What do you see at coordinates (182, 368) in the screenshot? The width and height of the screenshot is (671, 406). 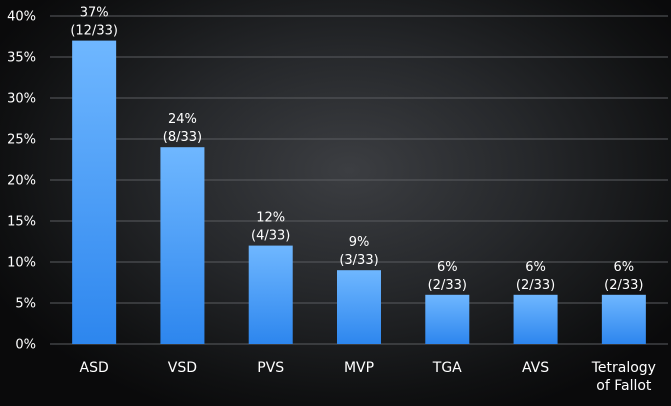 I see `category-label: VSD` at bounding box center [182, 368].